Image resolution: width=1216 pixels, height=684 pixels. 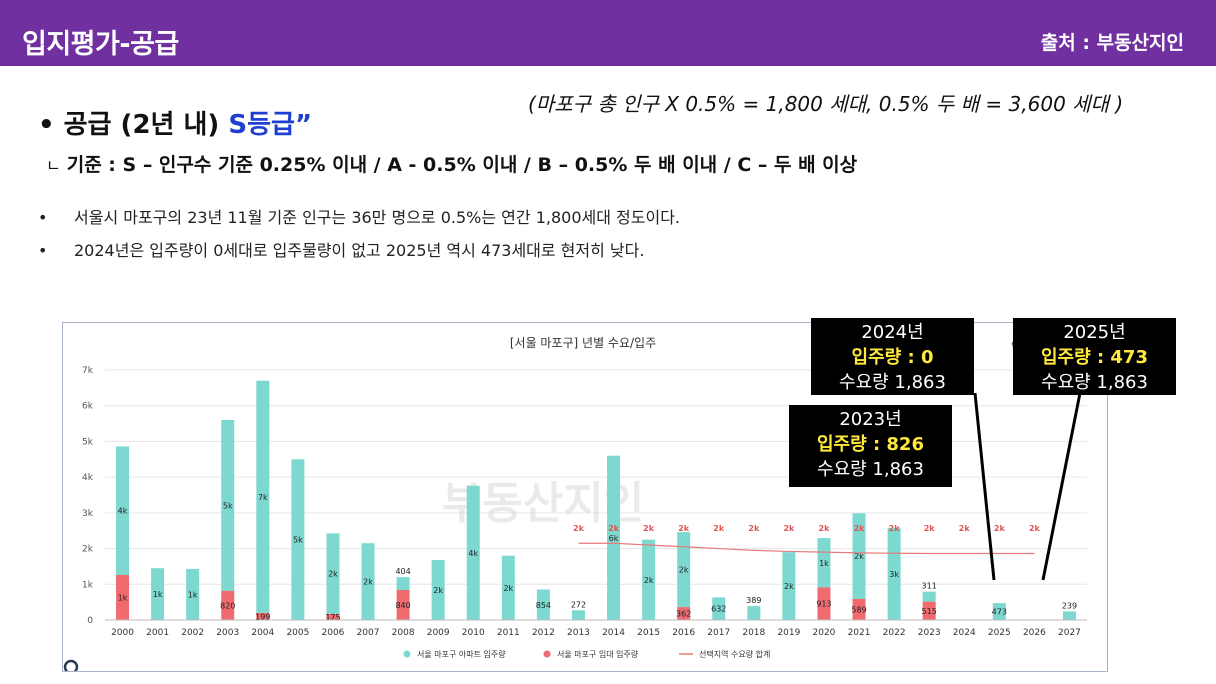 What do you see at coordinates (894, 574) in the screenshot?
I see `apartment-value-label: 3k` at bounding box center [894, 574].